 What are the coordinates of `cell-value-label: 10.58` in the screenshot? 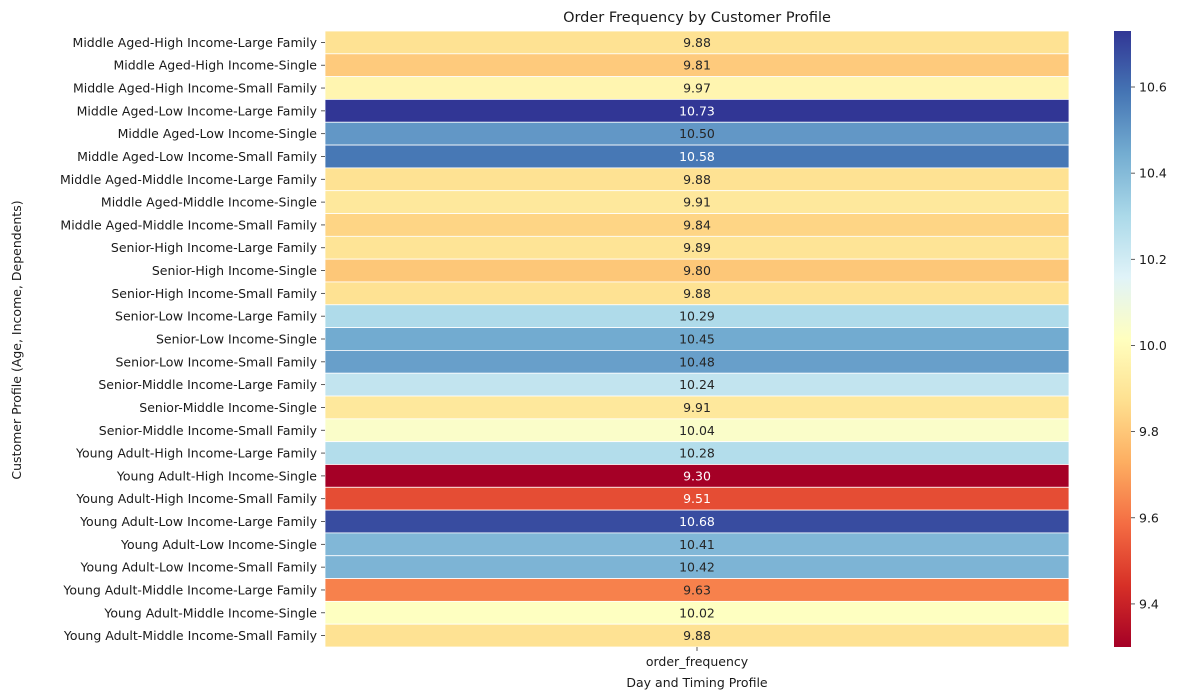 It's located at (697, 156).